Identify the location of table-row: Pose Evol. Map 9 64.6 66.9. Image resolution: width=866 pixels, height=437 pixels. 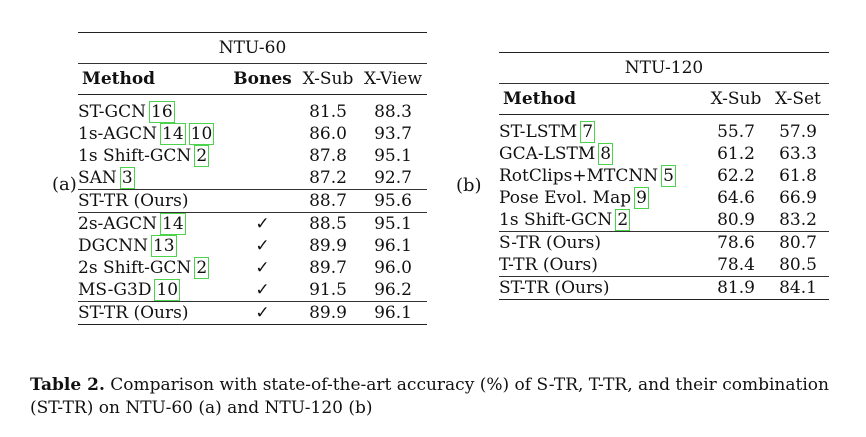
(664, 197).